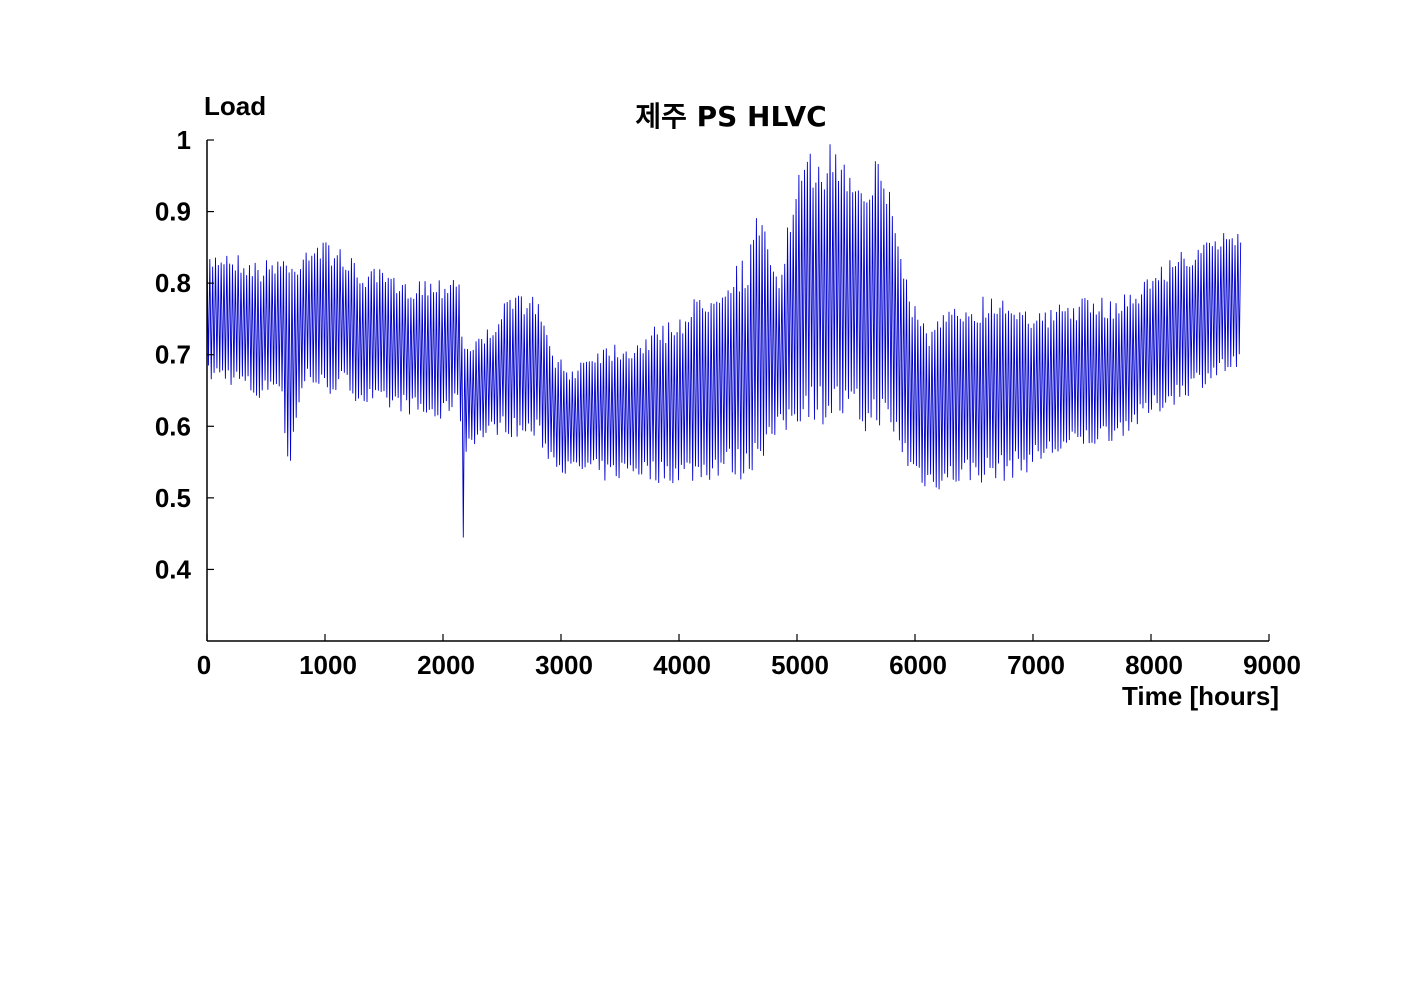  What do you see at coordinates (173, 426) in the screenshot?
I see `y-tick-label: 0.6` at bounding box center [173, 426].